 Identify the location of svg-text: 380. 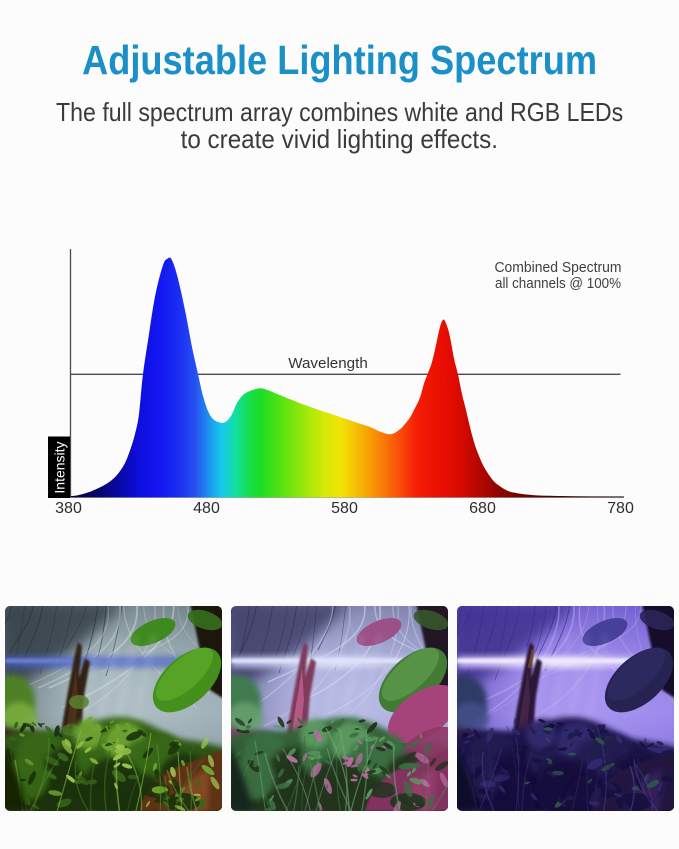
(68, 508).